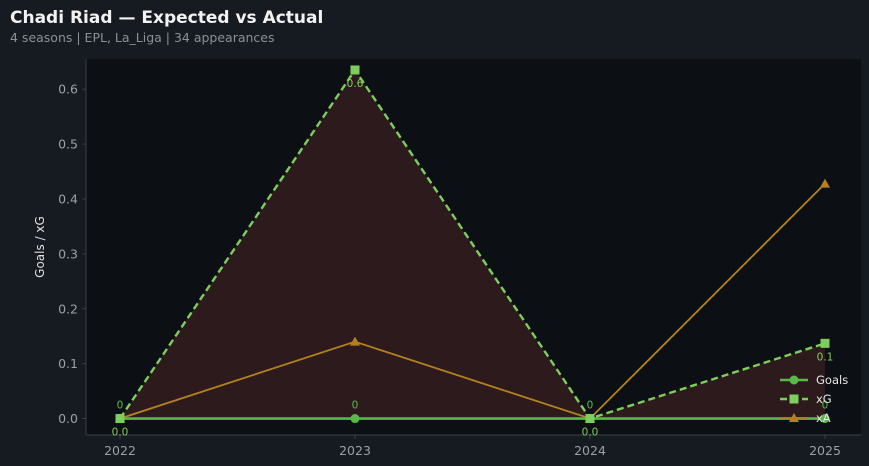 This screenshot has height=466, width=869. Describe the element at coordinates (472, 446) in the screenshot. I see `x-ticks: 2022 2023 2024 2025` at that location.